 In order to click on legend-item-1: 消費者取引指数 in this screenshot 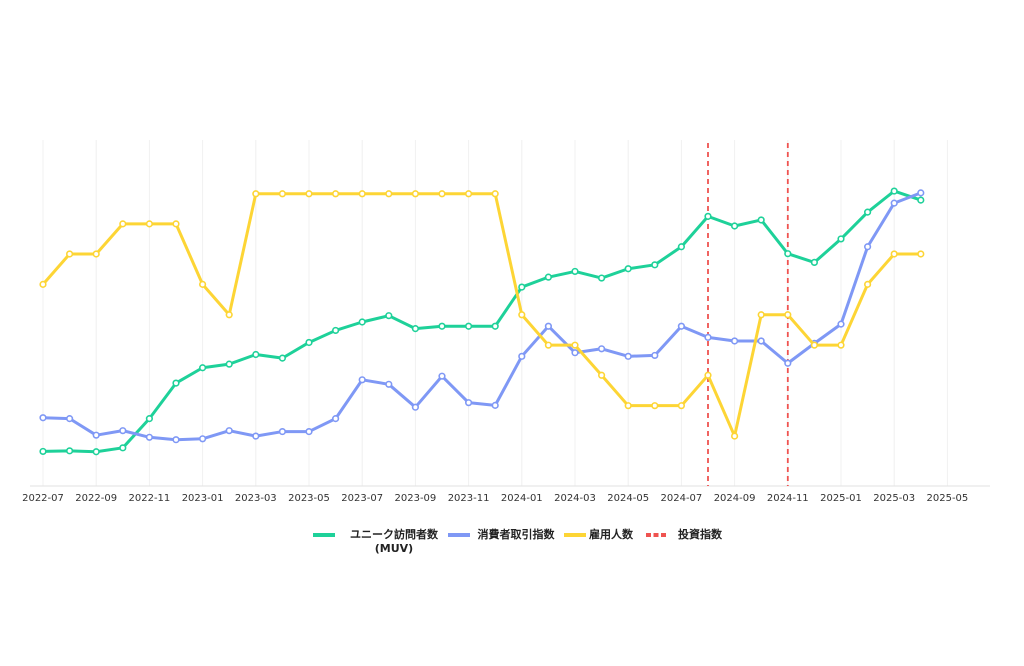, I will do `click(501, 534)`.